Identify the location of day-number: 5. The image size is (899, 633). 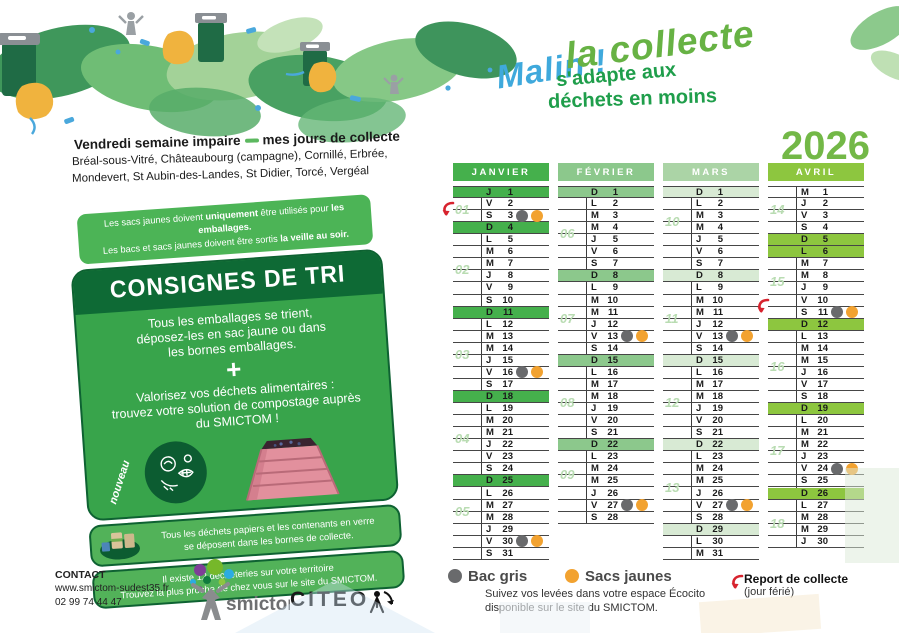
(510, 240).